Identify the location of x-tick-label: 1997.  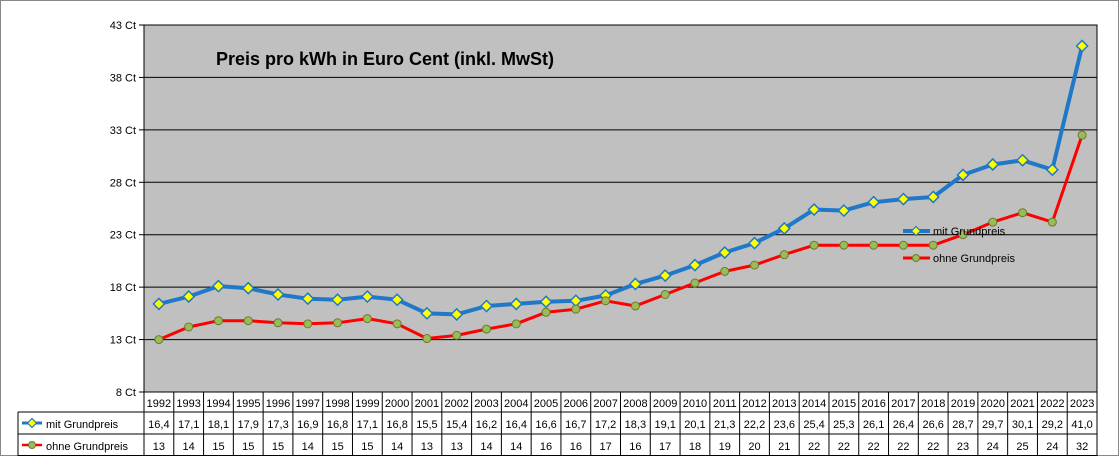
(308, 404).